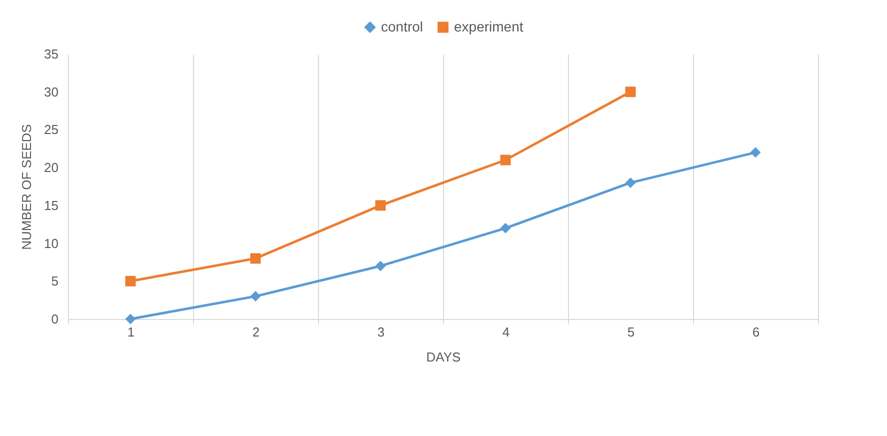 The image size is (887, 436). What do you see at coordinates (51, 130) in the screenshot?
I see `y-tick-label: 25` at bounding box center [51, 130].